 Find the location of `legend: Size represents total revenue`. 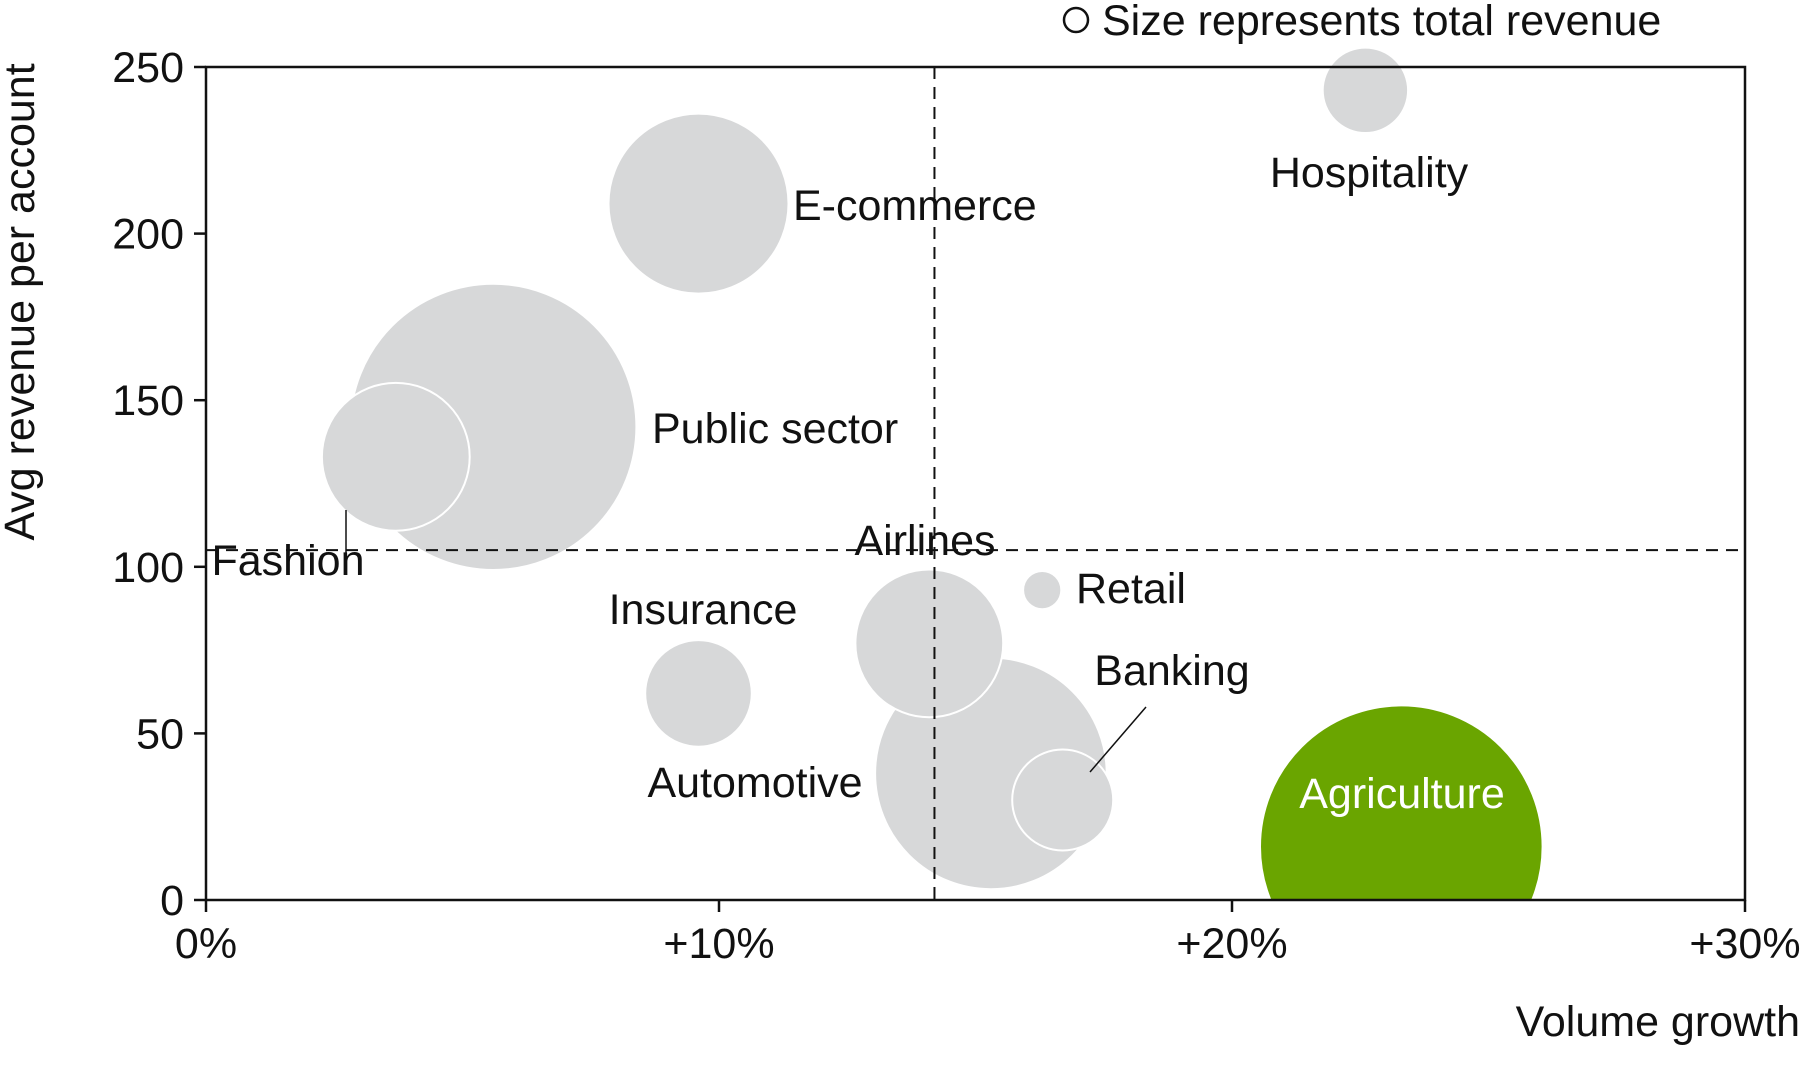

legend: Size represents total revenue is located at coordinates (1361, 22).